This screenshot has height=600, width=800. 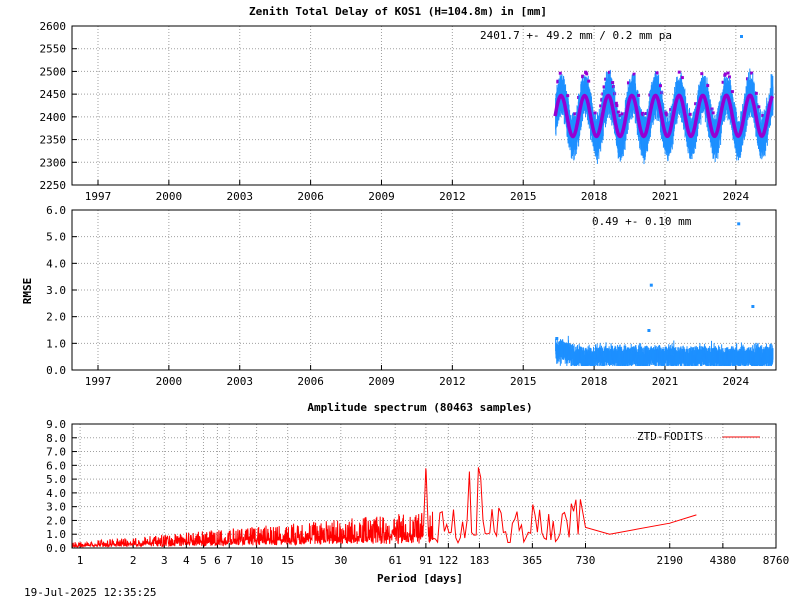 What do you see at coordinates (532, 560) in the screenshot?
I see `x-tick-label: 365` at bounding box center [532, 560].